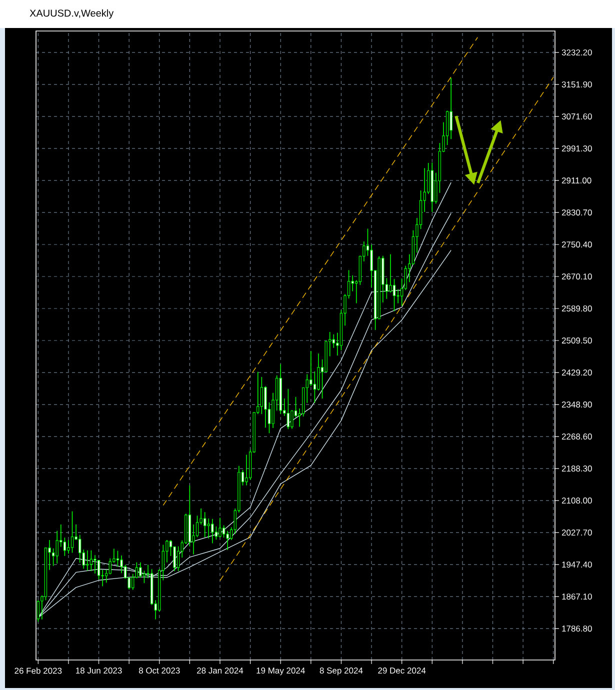 The width and height of the screenshot is (615, 690). Describe the element at coordinates (577, 469) in the screenshot. I see `y-tick-label: 2188.30` at that location.